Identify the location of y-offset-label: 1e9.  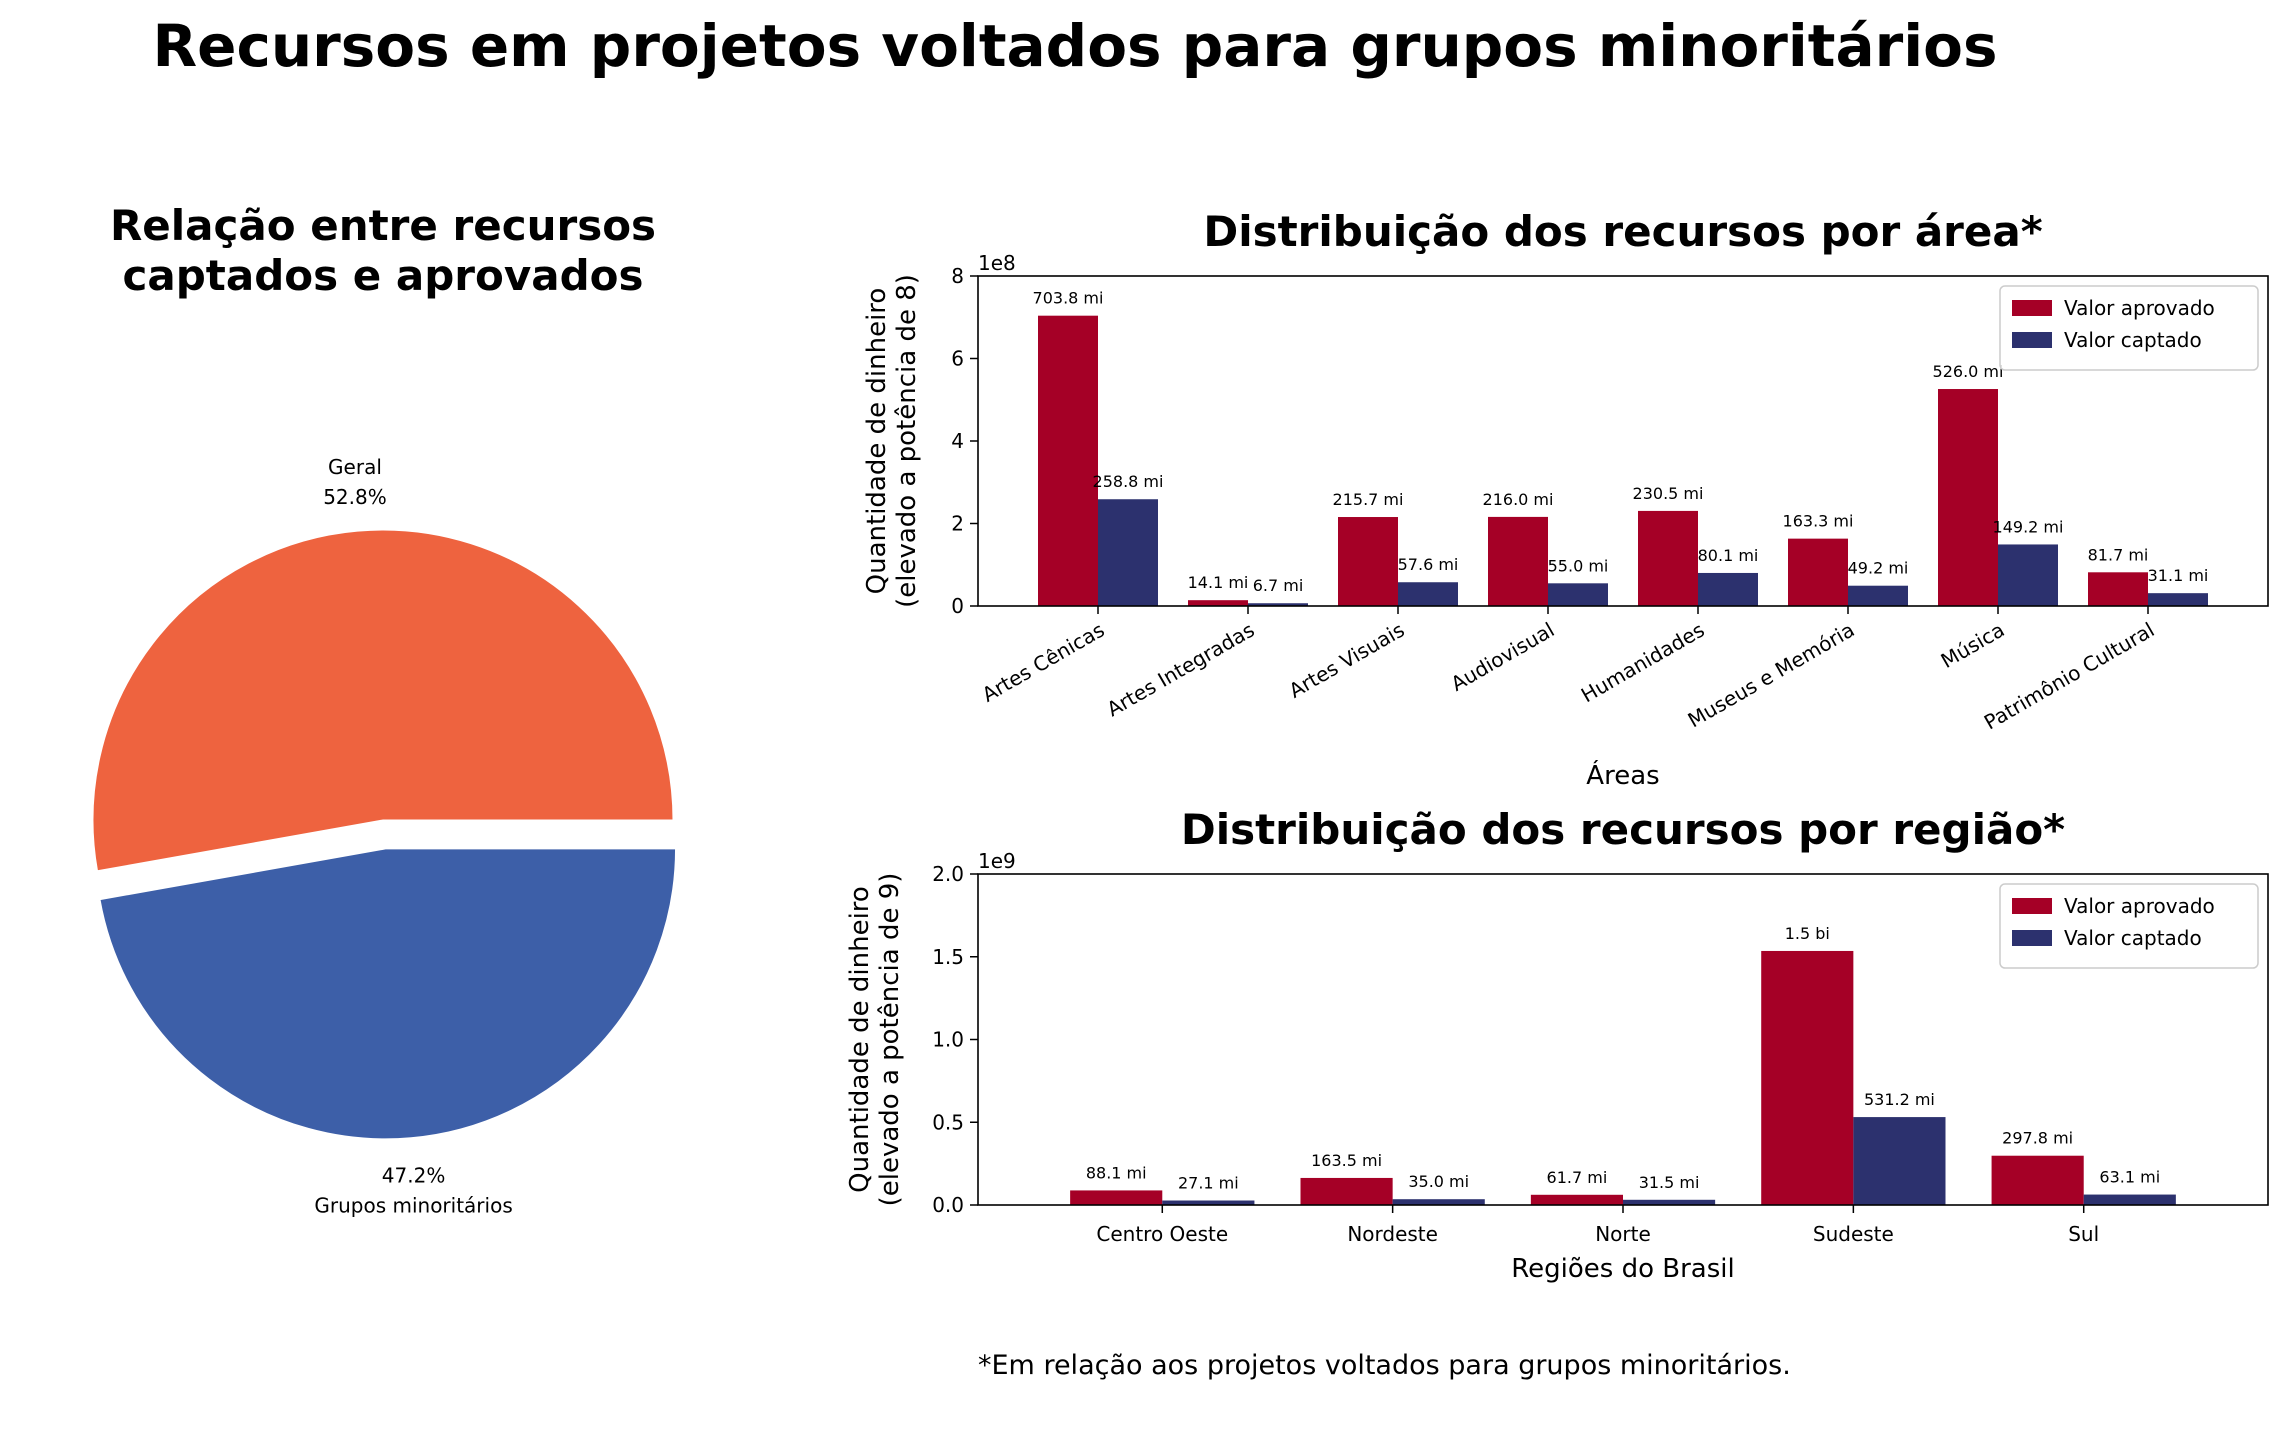
(997, 861).